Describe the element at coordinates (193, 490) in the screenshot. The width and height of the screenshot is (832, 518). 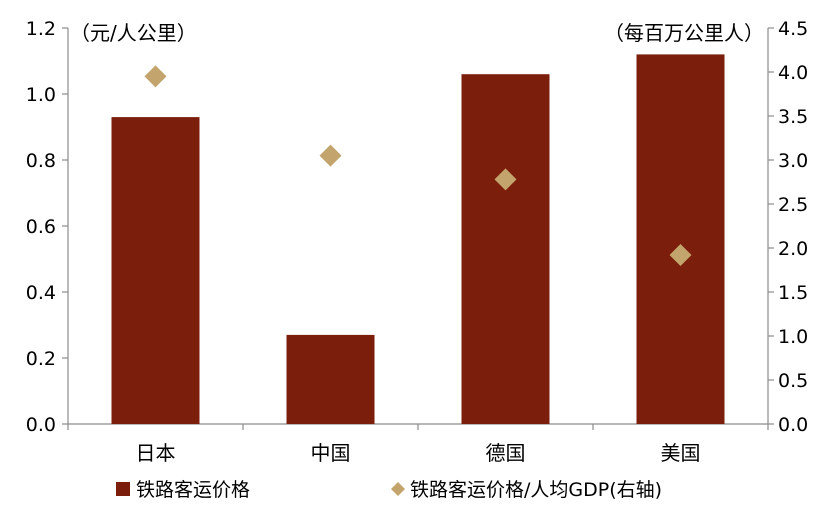
I see `legend-label-bar: 铁路客运价格` at that location.